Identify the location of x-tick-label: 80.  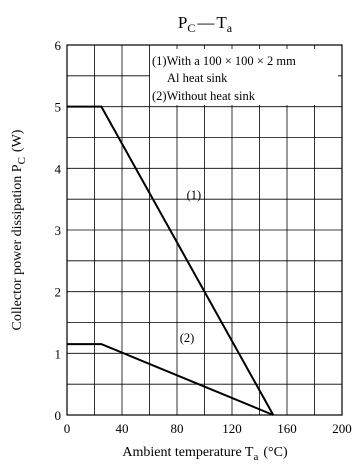
(177, 428).